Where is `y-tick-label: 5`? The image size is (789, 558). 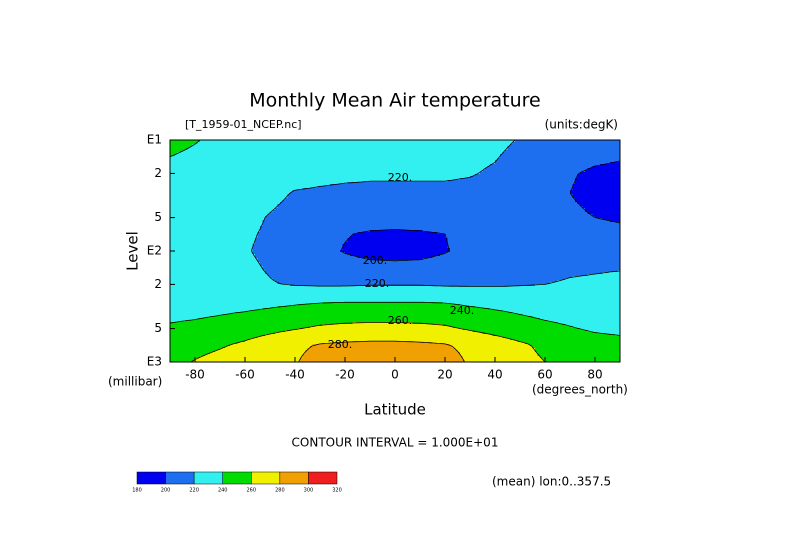
y-tick-label: 5 is located at coordinates (158, 328).